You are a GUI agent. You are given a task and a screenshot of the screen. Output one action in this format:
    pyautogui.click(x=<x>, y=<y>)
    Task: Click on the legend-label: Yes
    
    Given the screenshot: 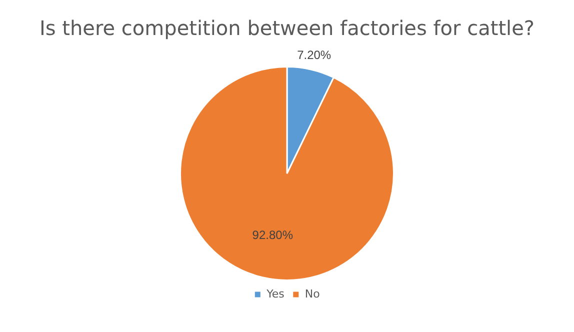 What is the action you would take?
    pyautogui.click(x=275, y=293)
    